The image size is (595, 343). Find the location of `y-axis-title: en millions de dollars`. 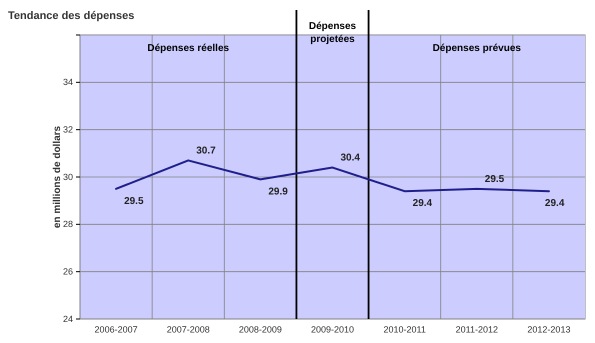

y-axis-title: en millions de dollars is located at coordinates (57, 176).